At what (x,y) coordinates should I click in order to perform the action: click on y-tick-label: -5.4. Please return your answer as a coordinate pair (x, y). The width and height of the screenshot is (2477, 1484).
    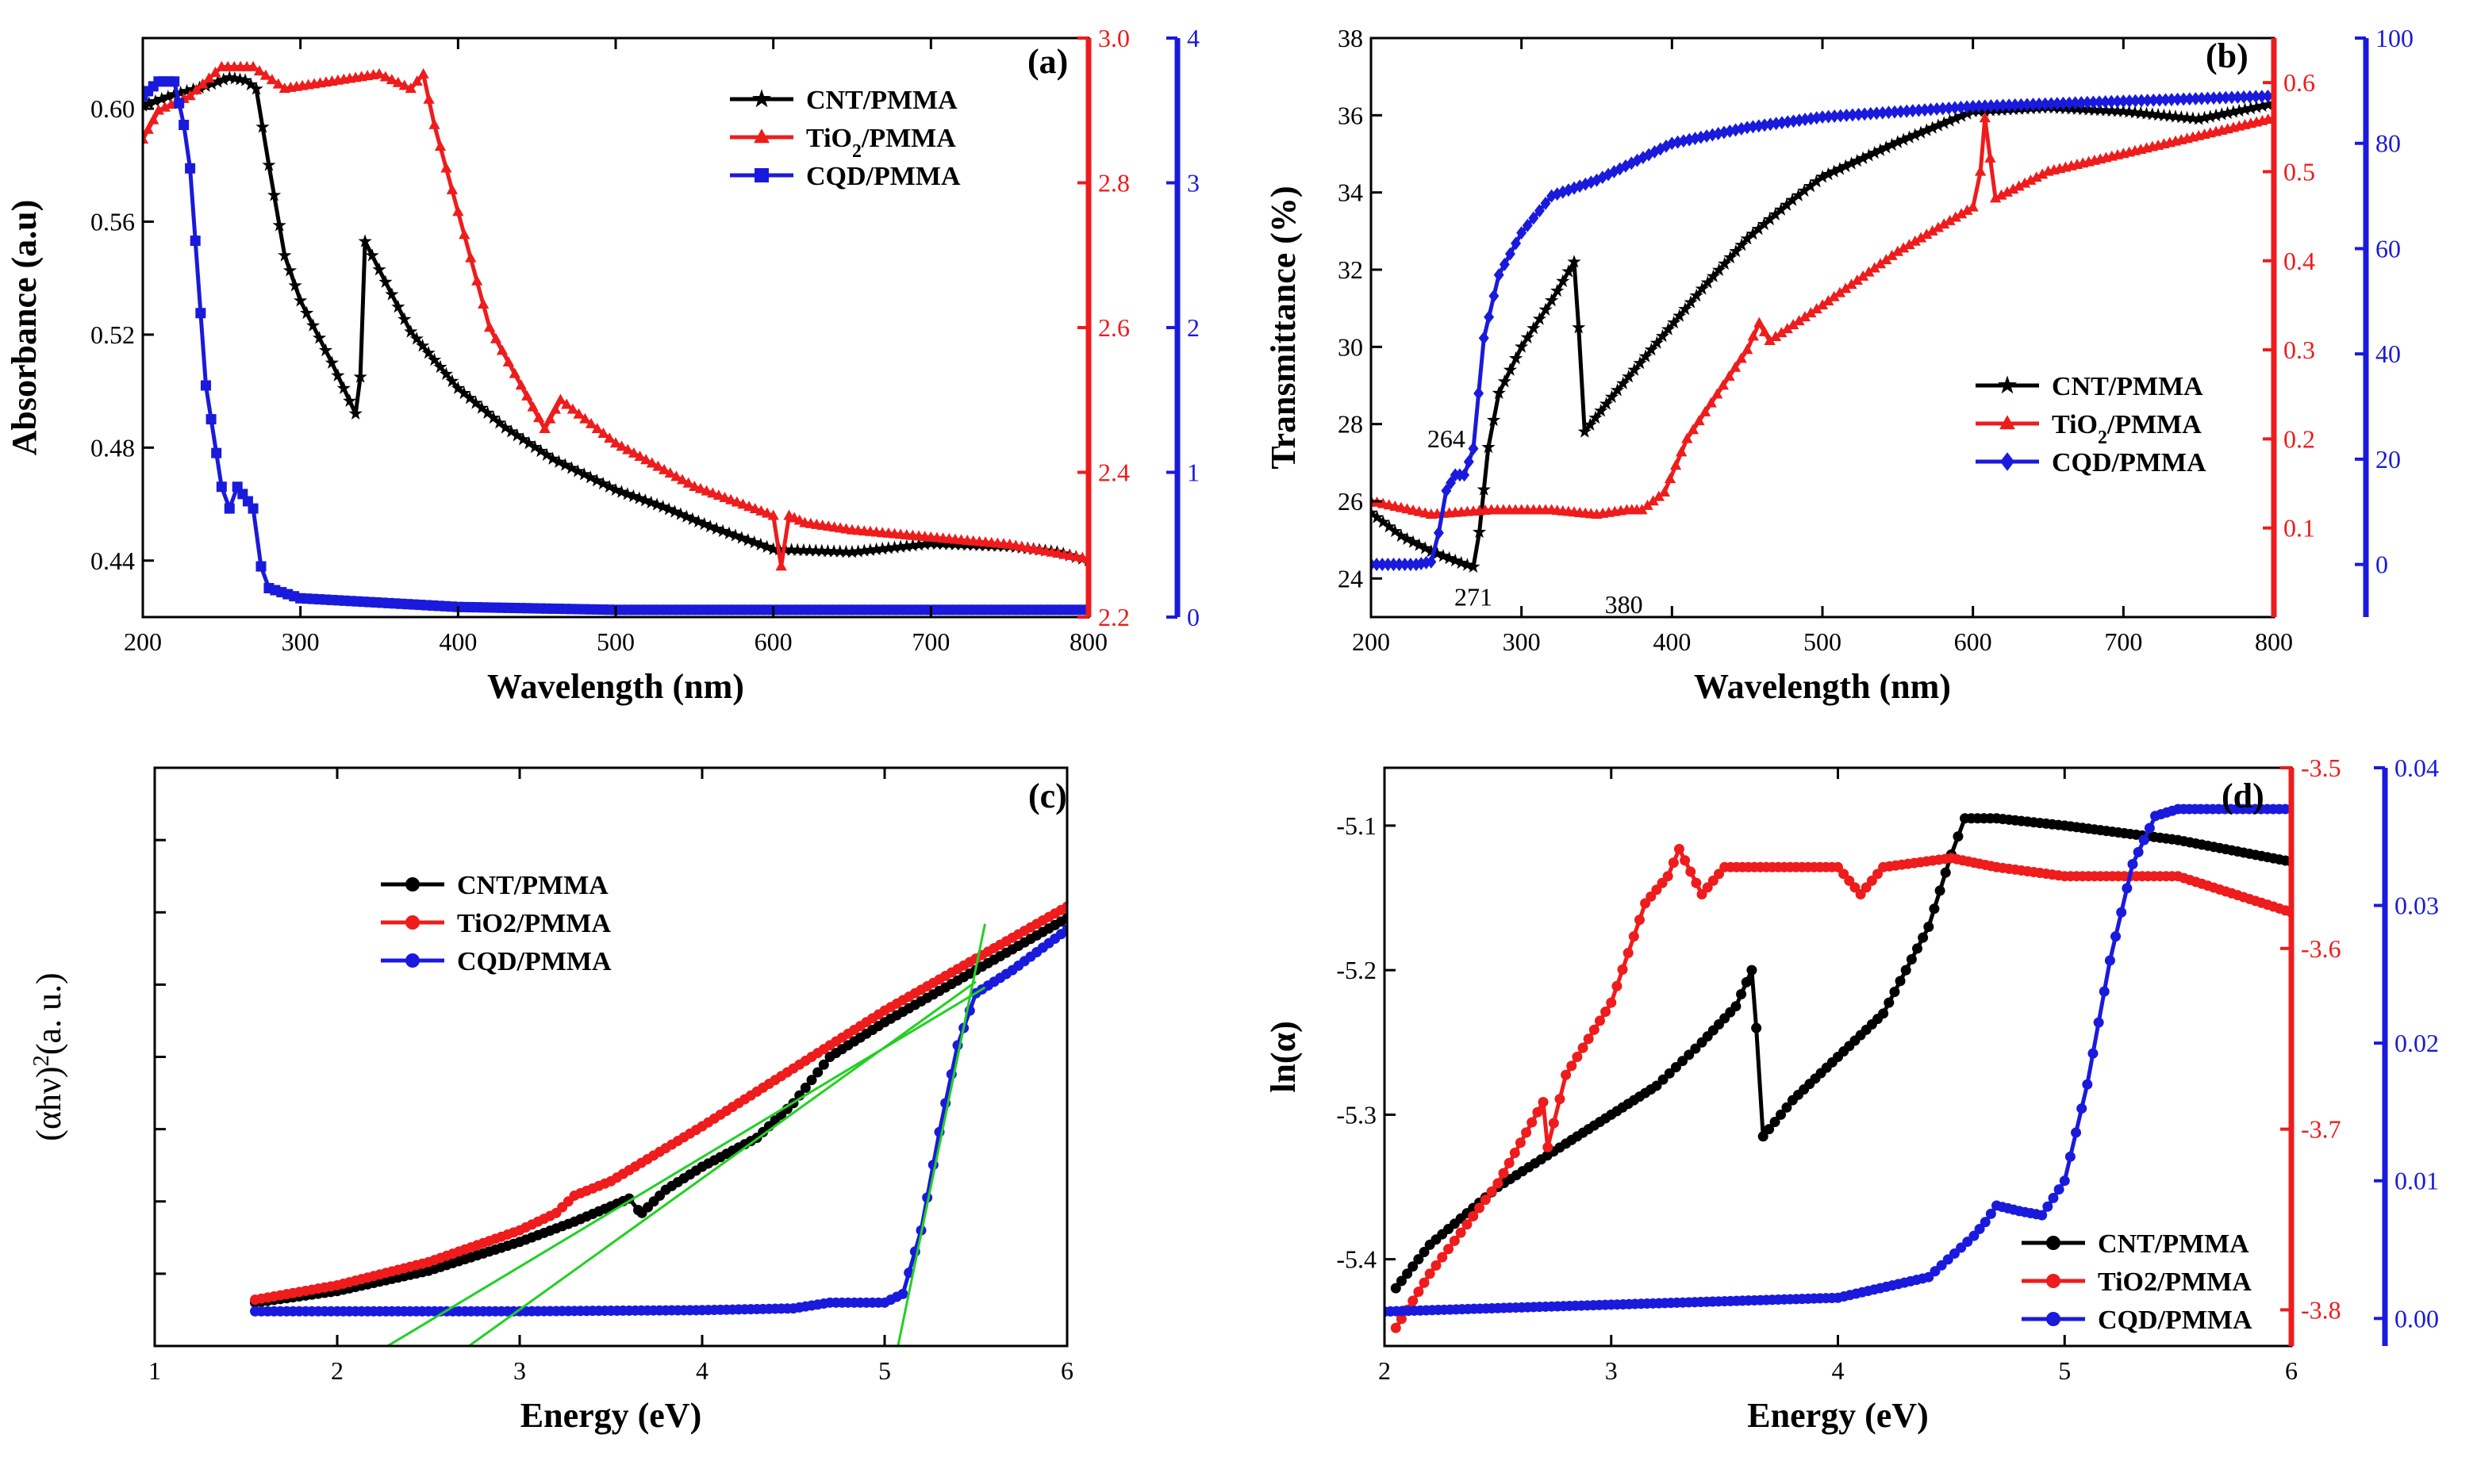
    Looking at the image, I should click on (1356, 1259).